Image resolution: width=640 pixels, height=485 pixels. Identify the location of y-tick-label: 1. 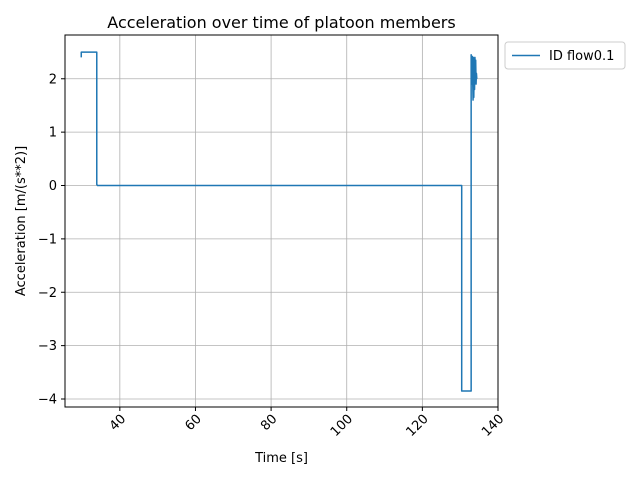
(53, 133).